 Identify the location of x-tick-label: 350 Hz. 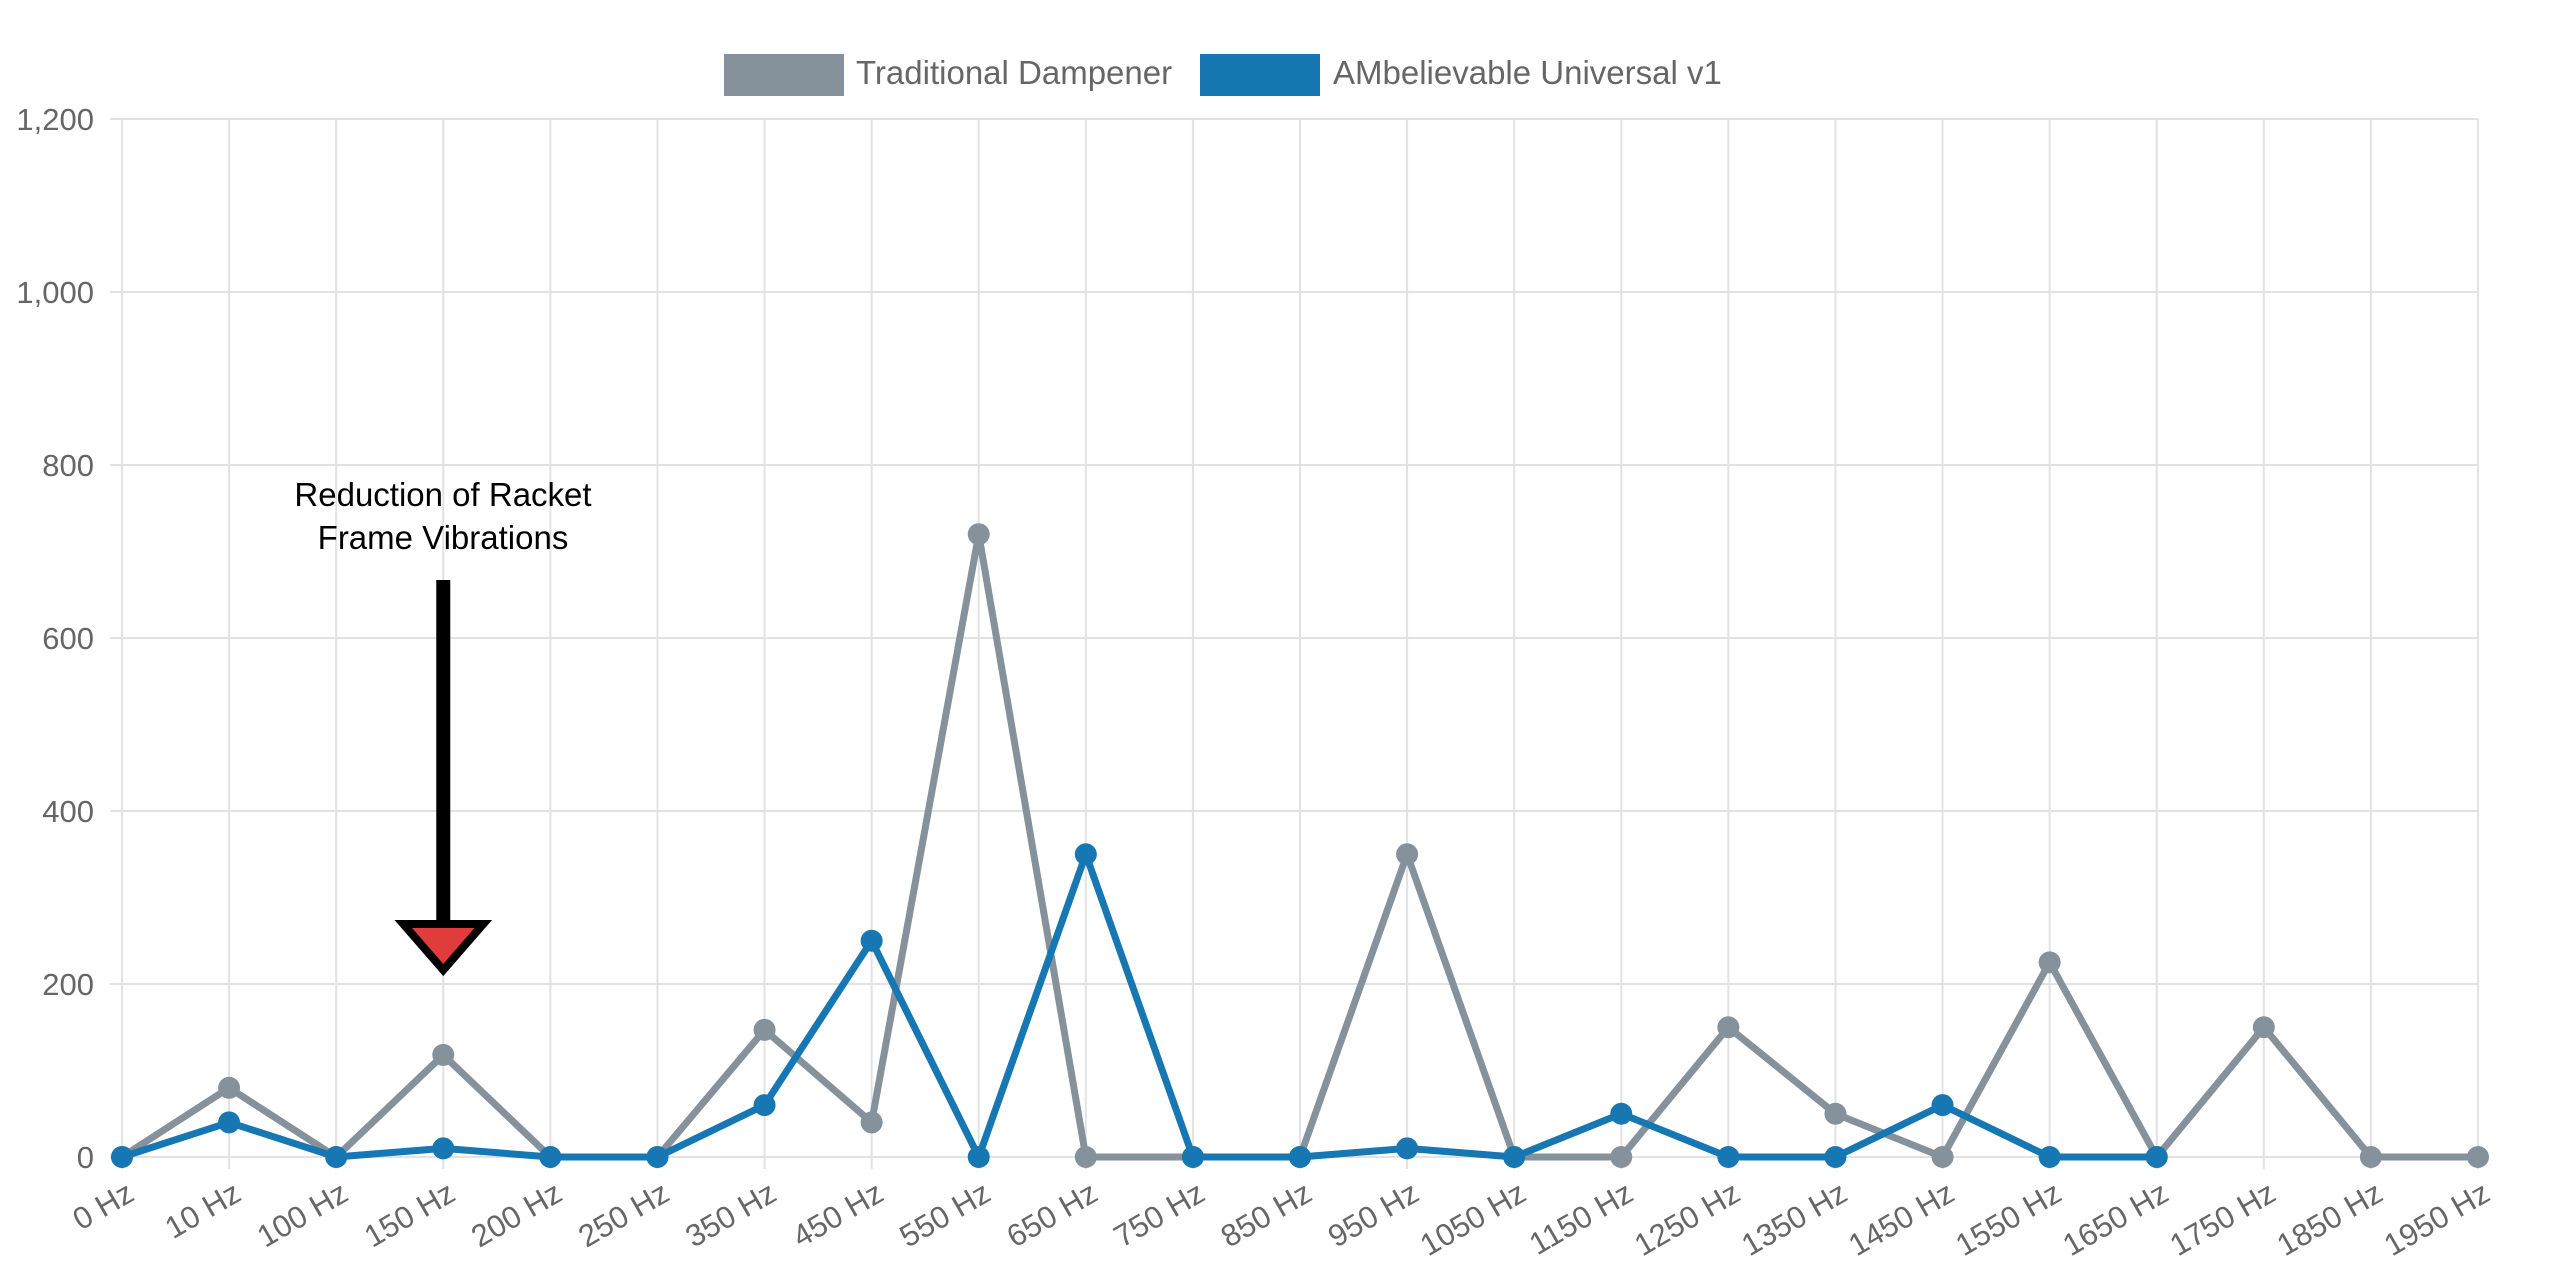
(730, 1214).